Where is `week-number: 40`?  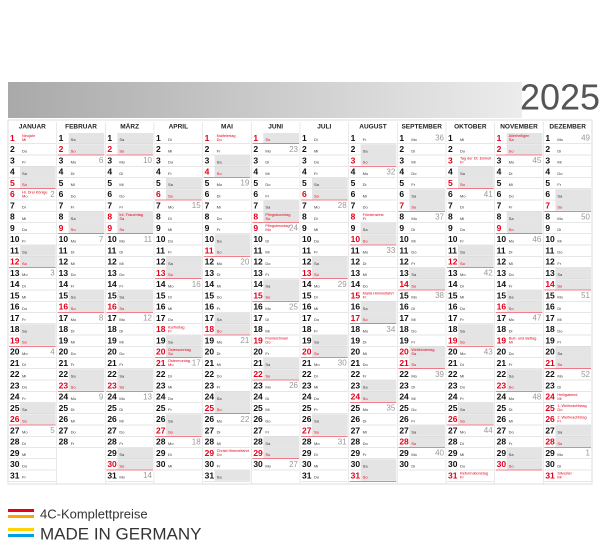 week-number: 40 is located at coordinates (439, 453).